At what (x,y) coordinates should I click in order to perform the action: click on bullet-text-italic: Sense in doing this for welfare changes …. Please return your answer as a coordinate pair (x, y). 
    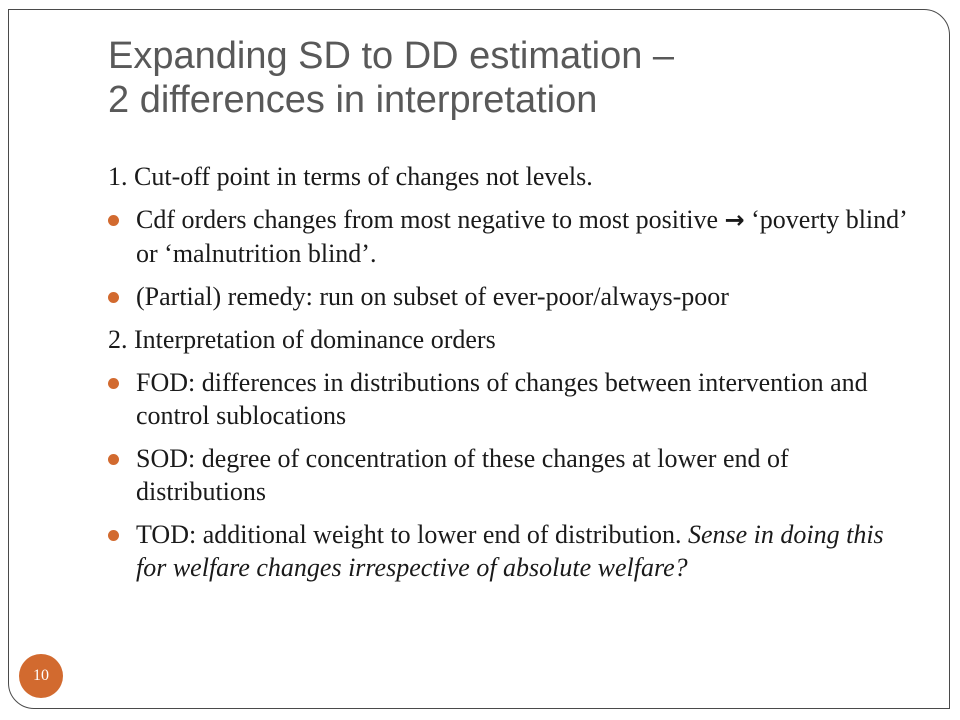
    Looking at the image, I should click on (510, 551).